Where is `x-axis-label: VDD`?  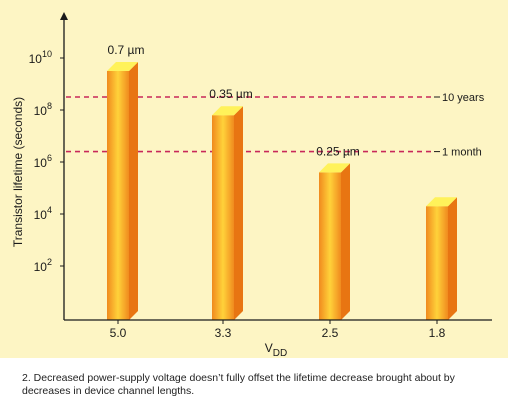
x-axis-label: VDD is located at coordinates (276, 349).